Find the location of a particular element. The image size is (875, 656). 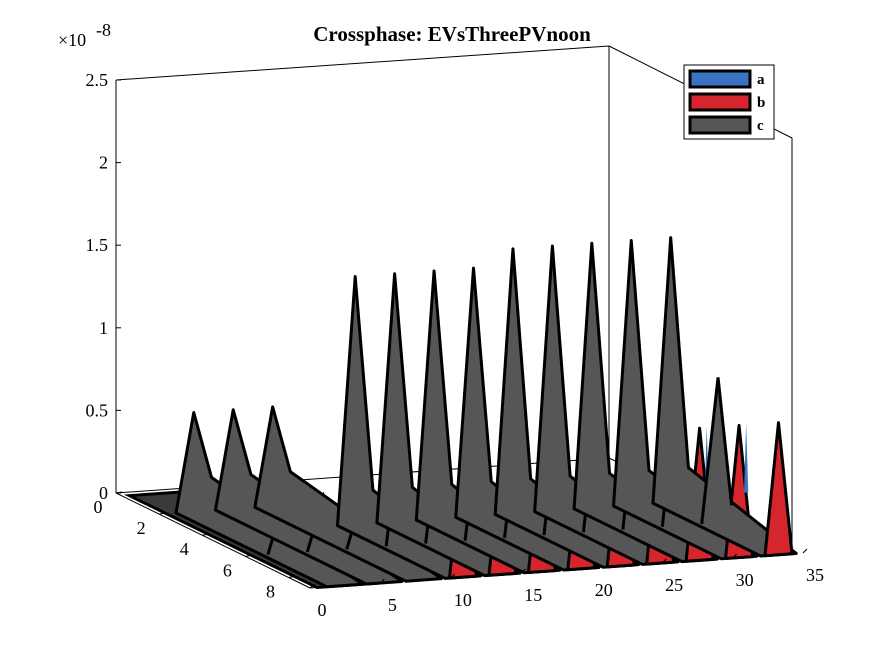

chart-title: Crossphase: EVsThreePVnoon is located at coordinates (452, 34).